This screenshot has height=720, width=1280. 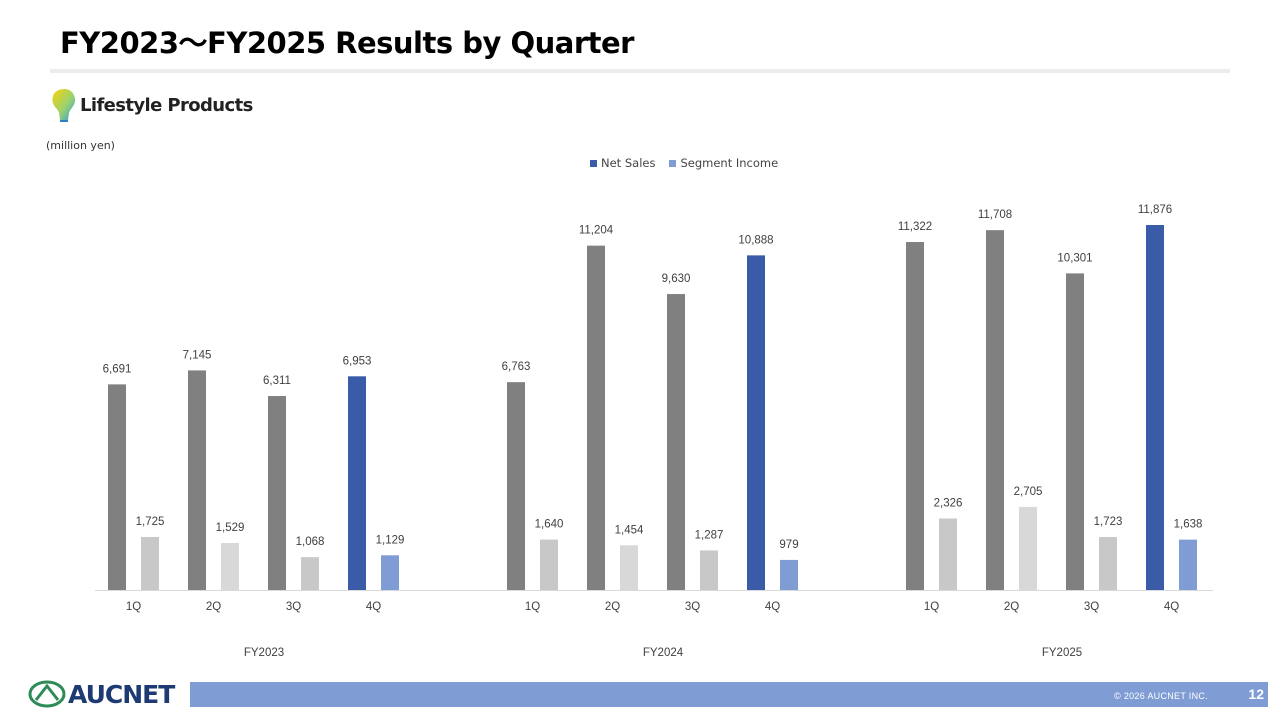 What do you see at coordinates (121, 694) in the screenshot?
I see `company-name: AUCNET` at bounding box center [121, 694].